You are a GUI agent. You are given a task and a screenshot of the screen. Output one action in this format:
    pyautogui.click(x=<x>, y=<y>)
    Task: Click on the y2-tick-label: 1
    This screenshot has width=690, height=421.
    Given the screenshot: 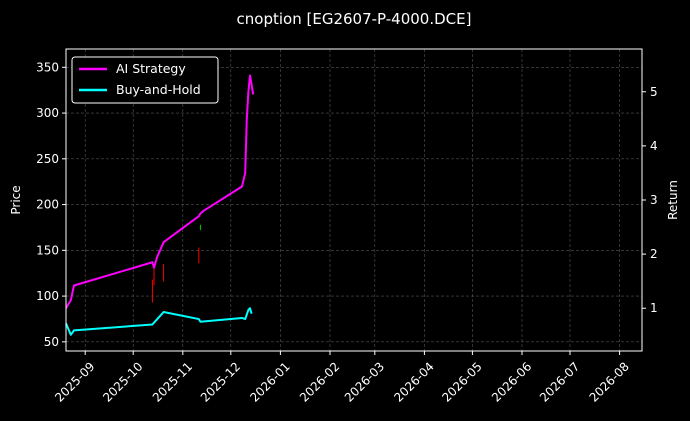 What is the action you would take?
    pyautogui.click(x=654, y=308)
    